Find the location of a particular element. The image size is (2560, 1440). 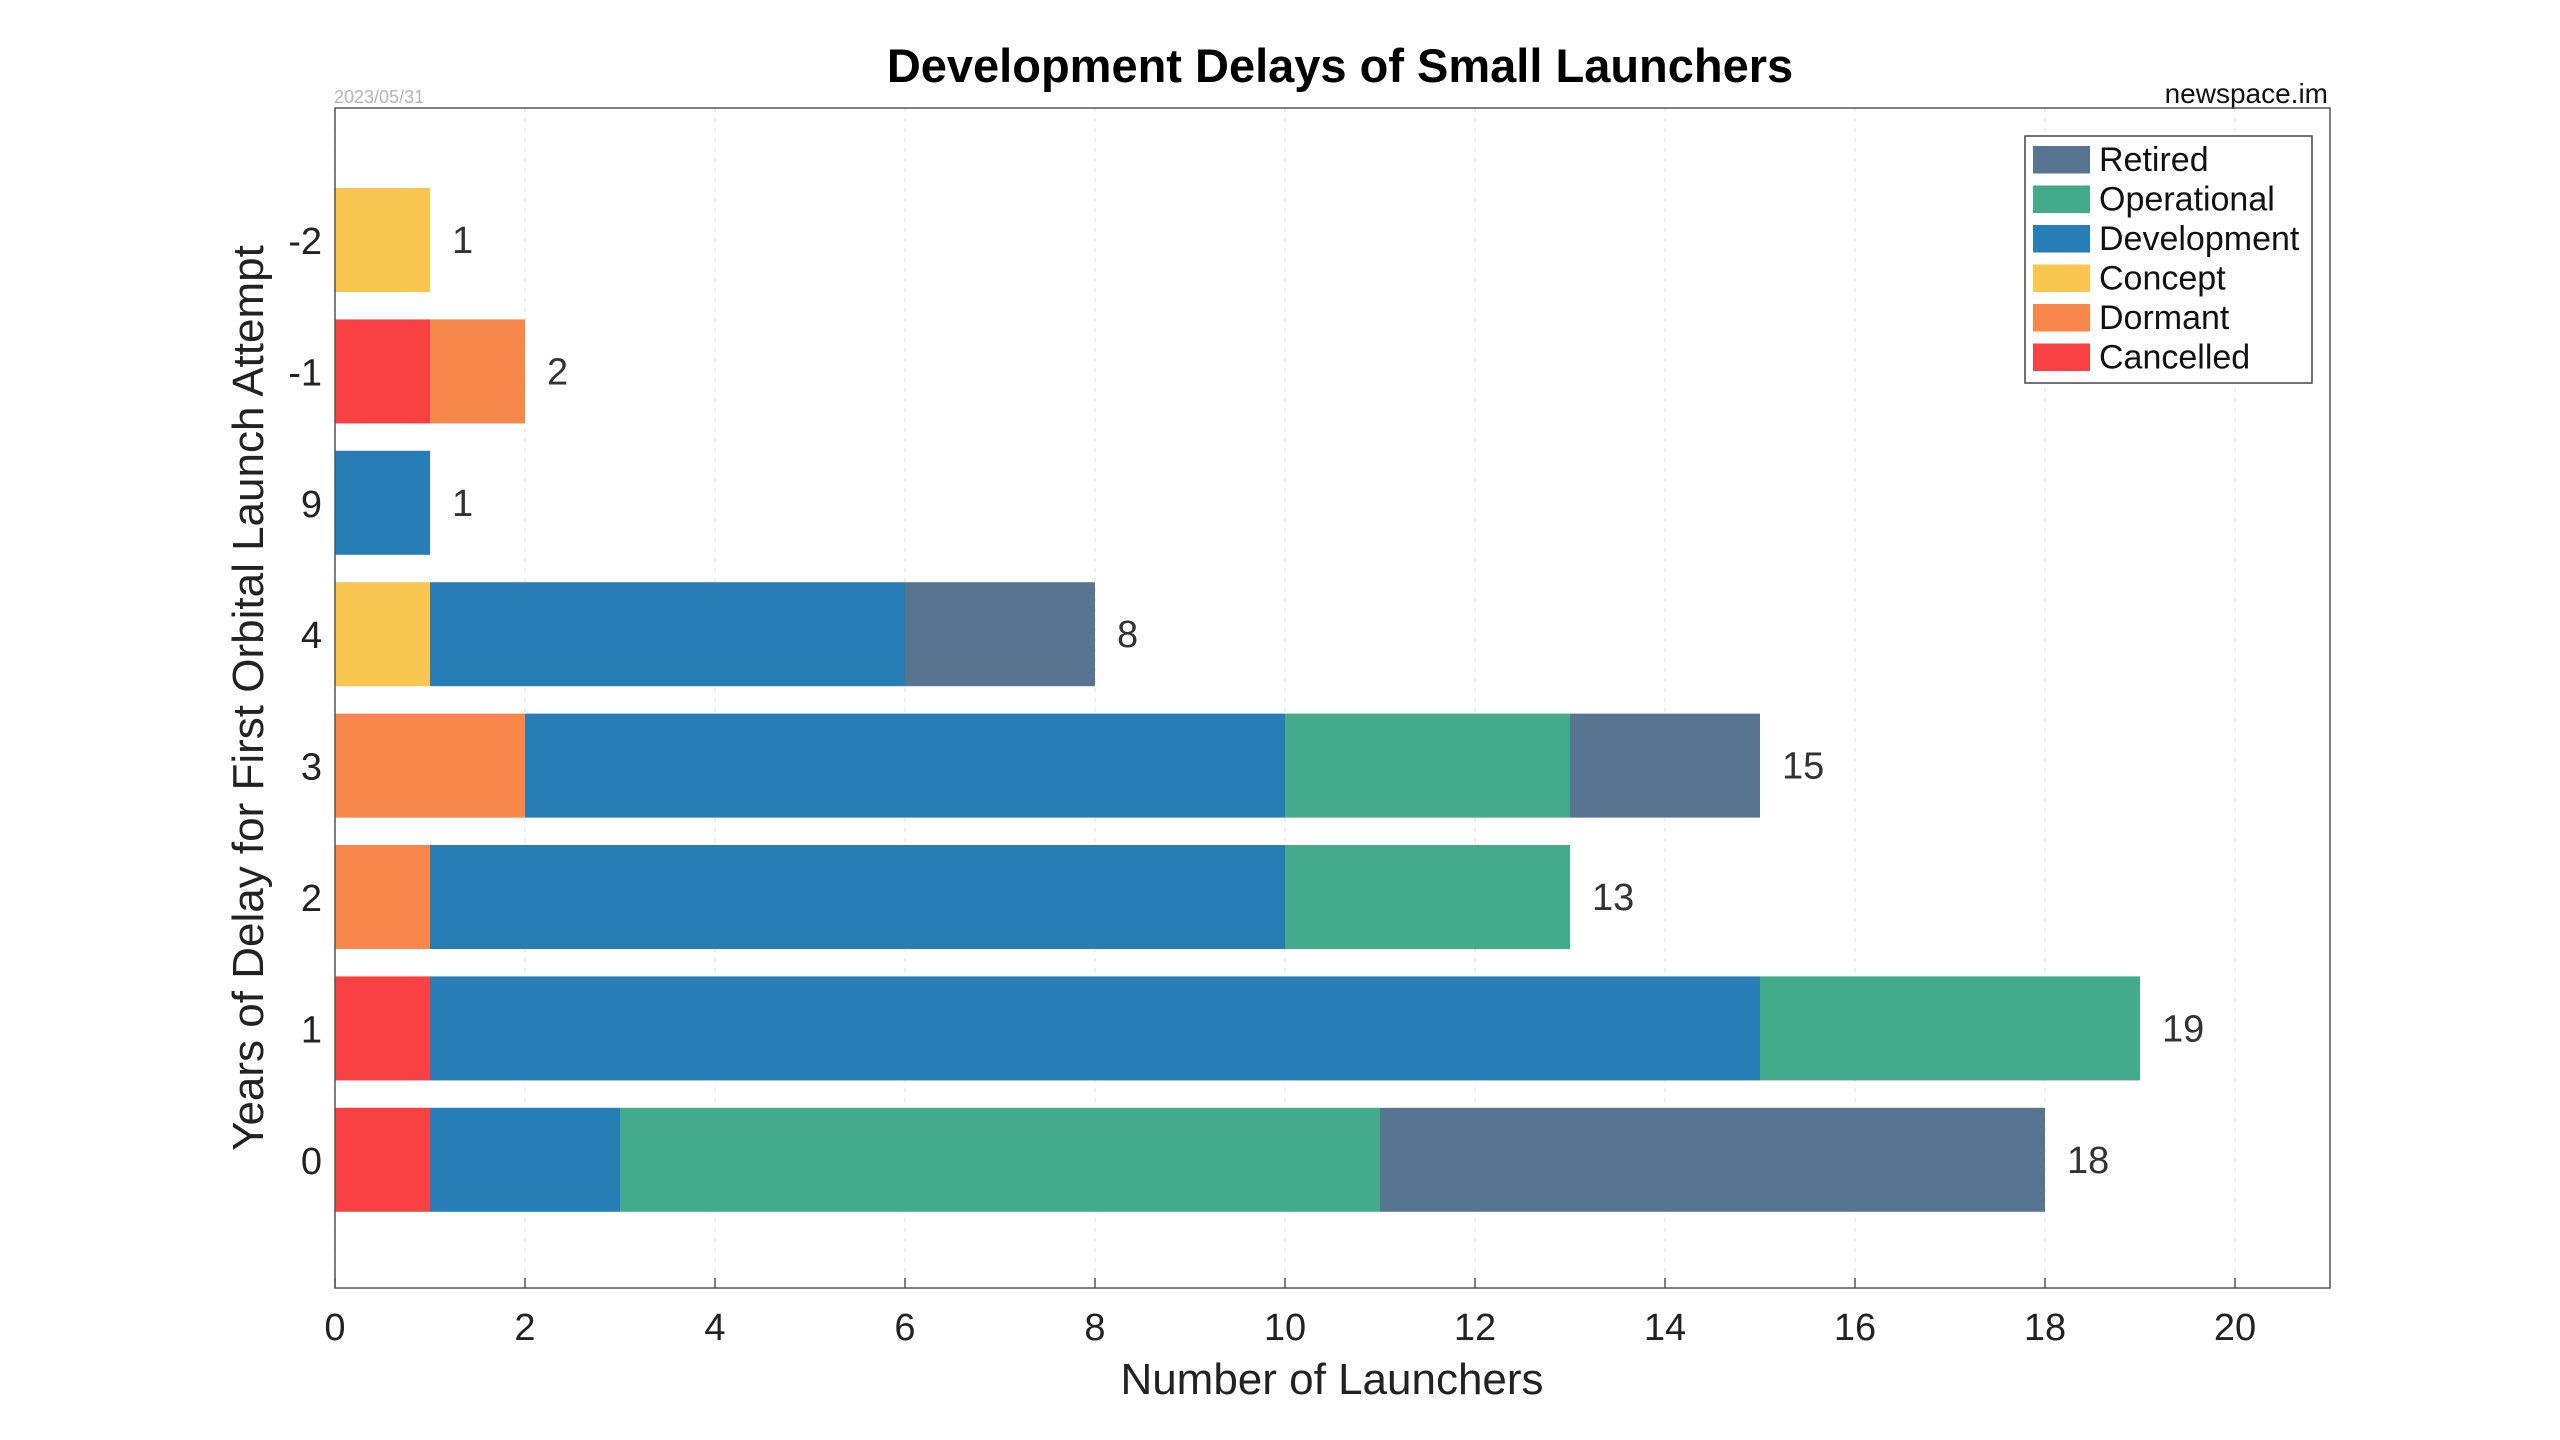

chart-date: 2023/05/31 is located at coordinates (379, 97).